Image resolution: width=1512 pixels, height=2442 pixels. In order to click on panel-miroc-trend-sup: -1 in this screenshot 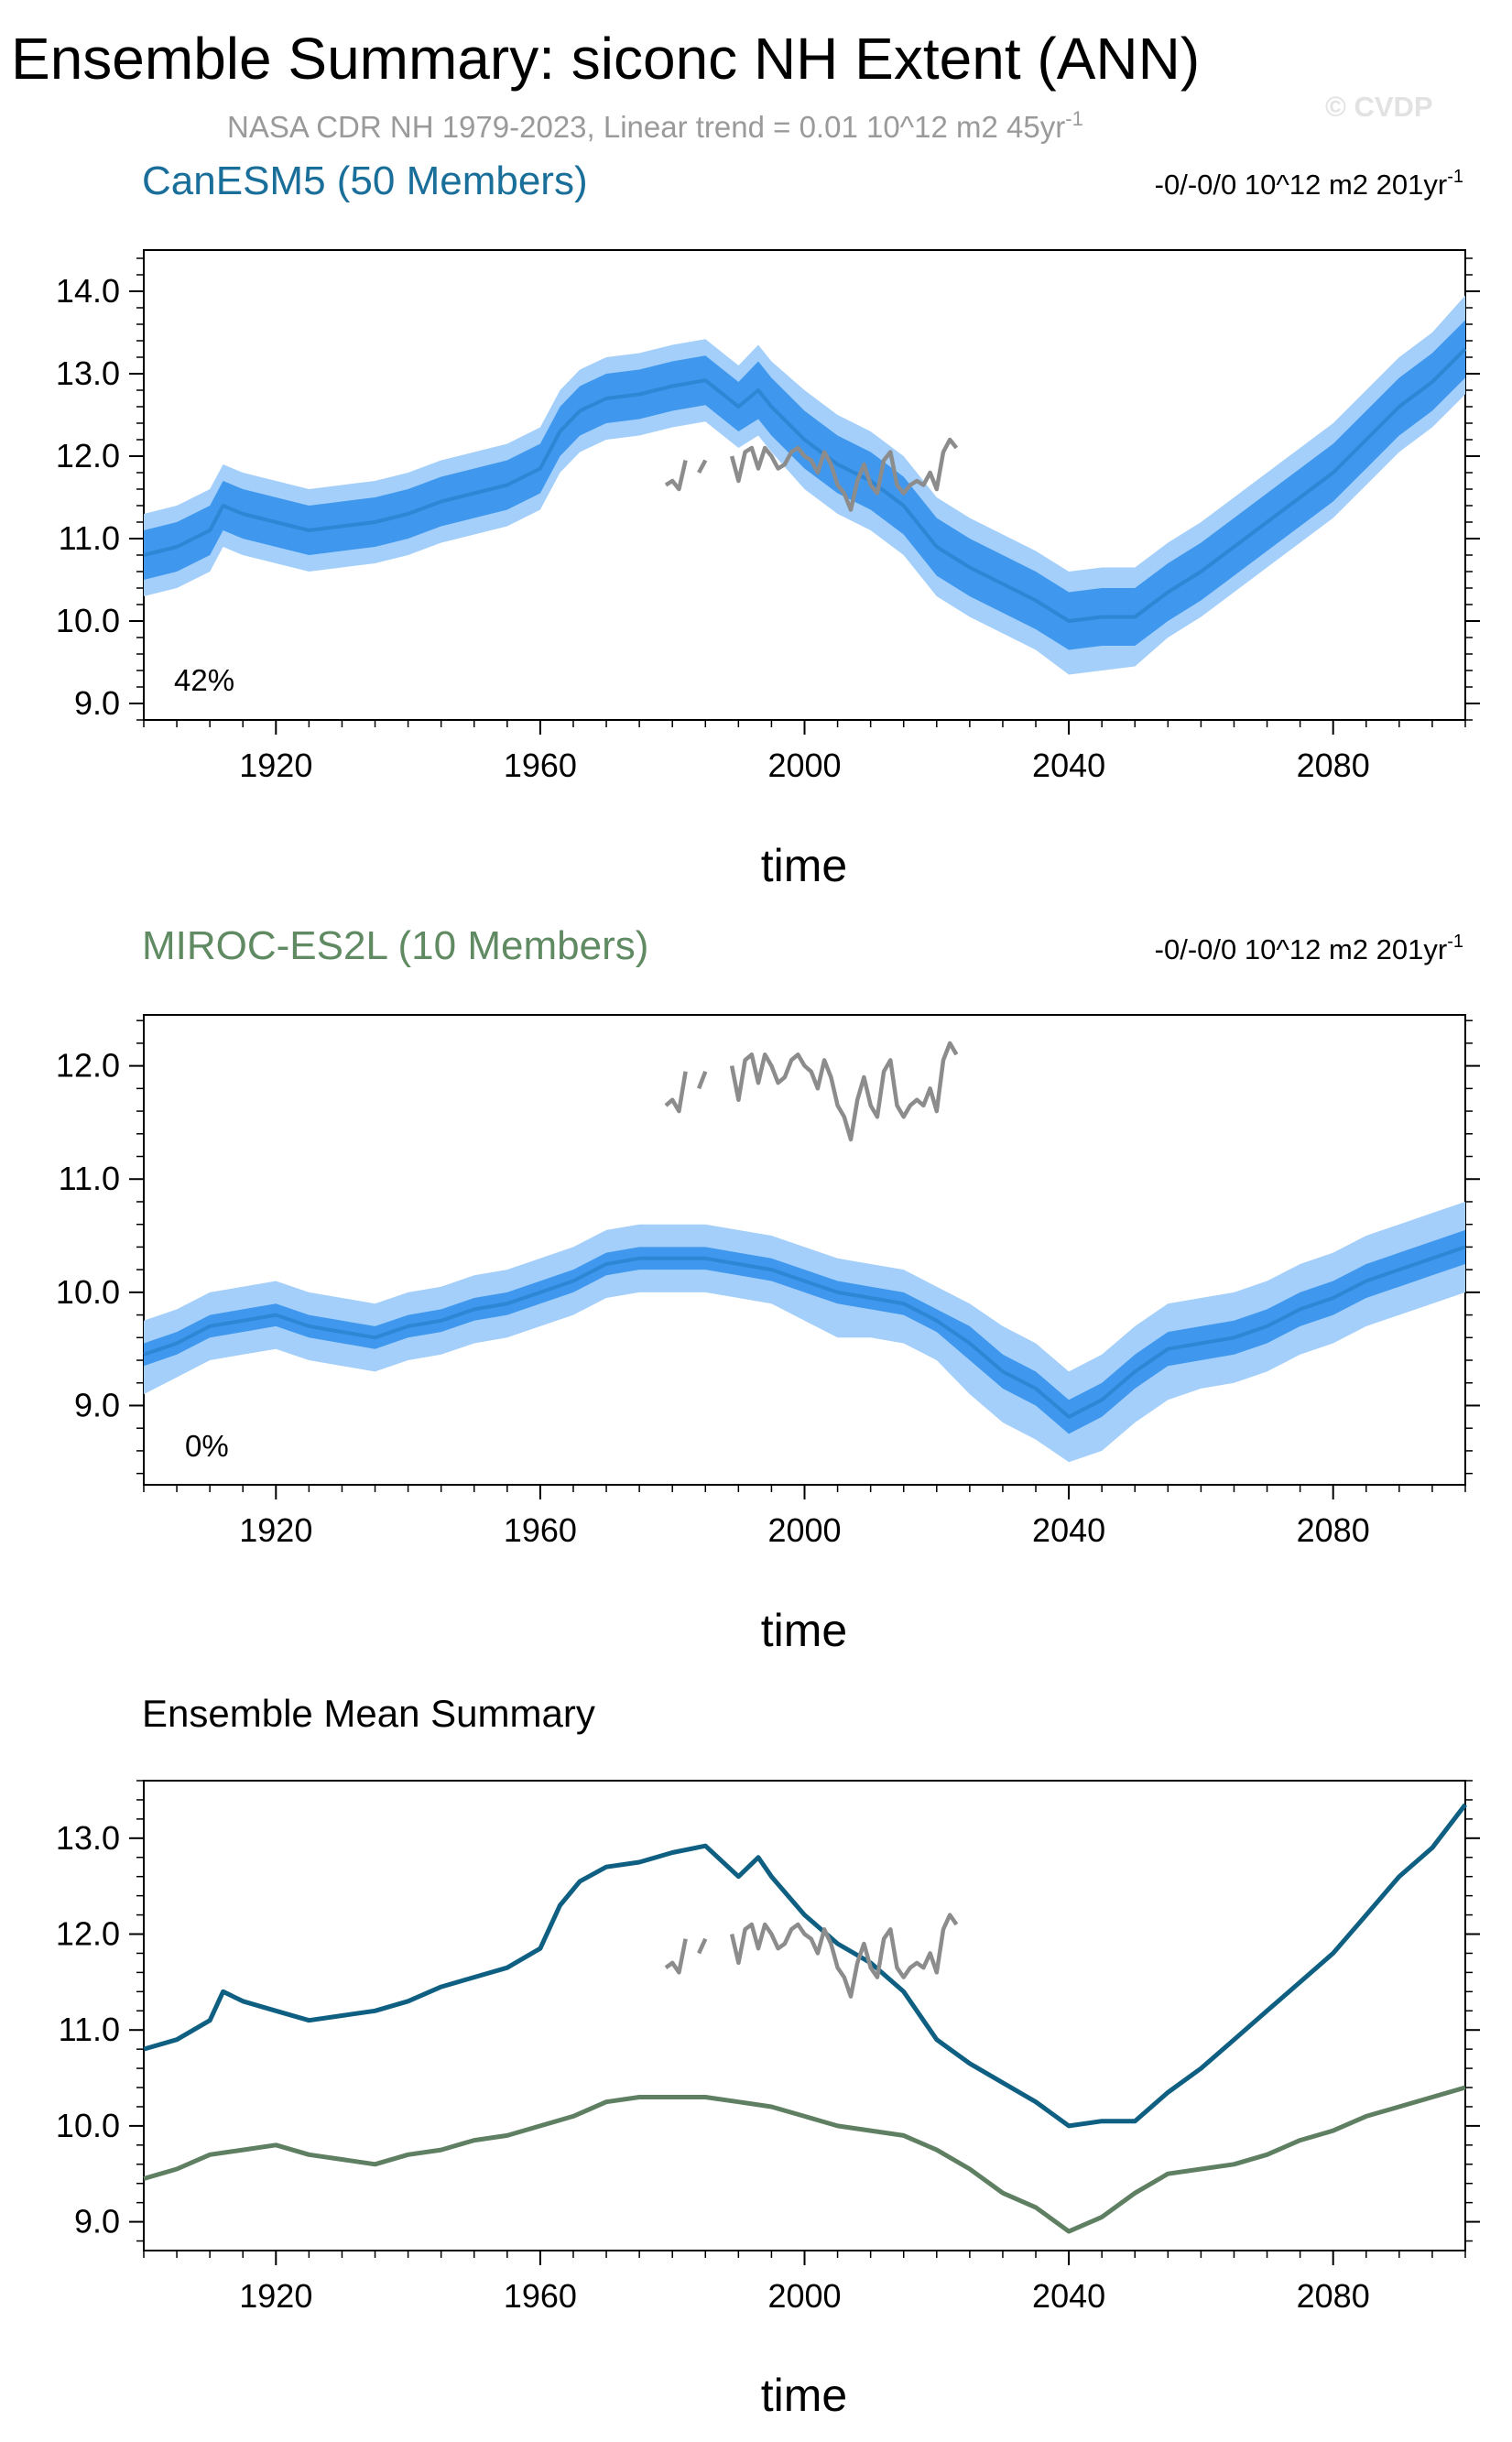, I will do `click(1455, 942)`.